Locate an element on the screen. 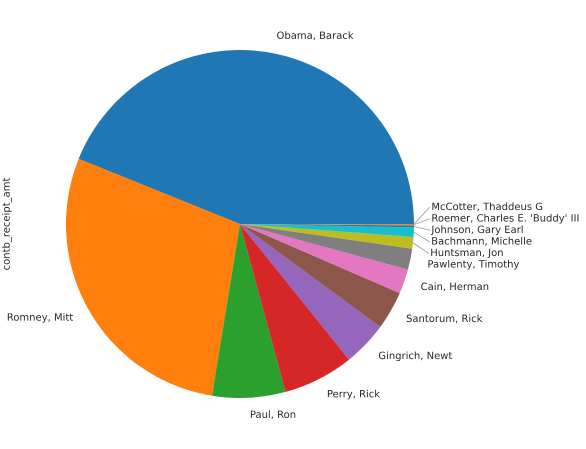  slice-label: Pawlenty, Timothy is located at coordinates (474, 265).